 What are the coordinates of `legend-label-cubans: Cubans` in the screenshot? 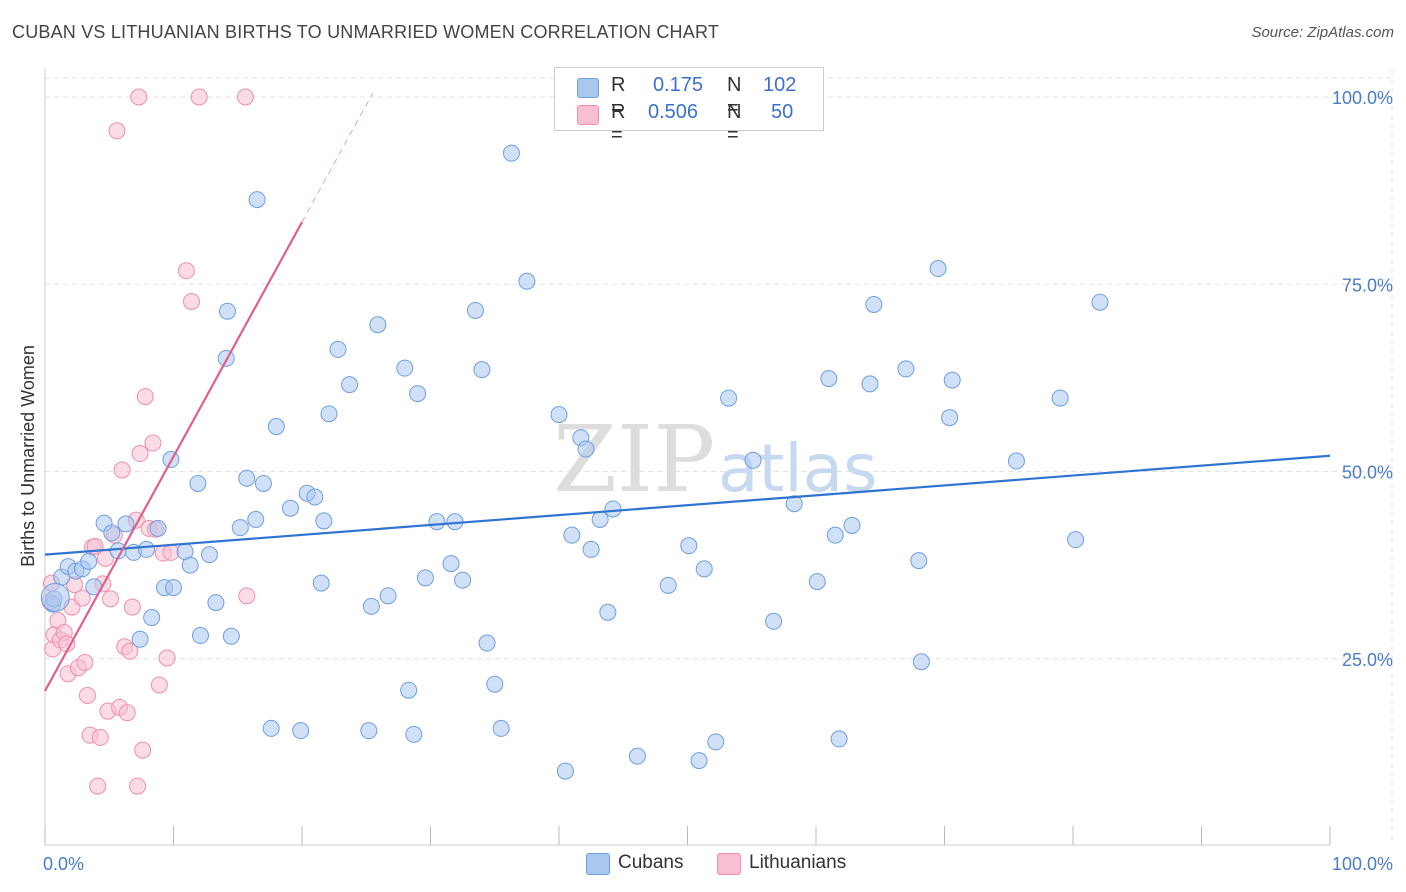 It's located at (651, 862).